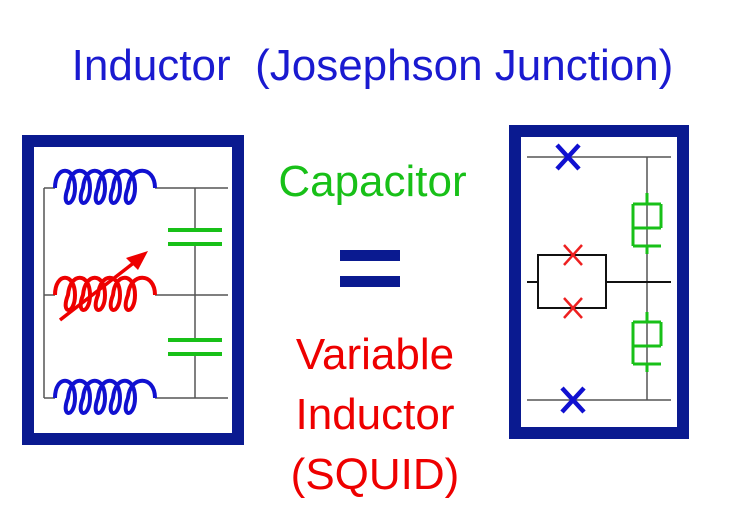  What do you see at coordinates (105, 186) in the screenshot?
I see `inductor-coil-top` at bounding box center [105, 186].